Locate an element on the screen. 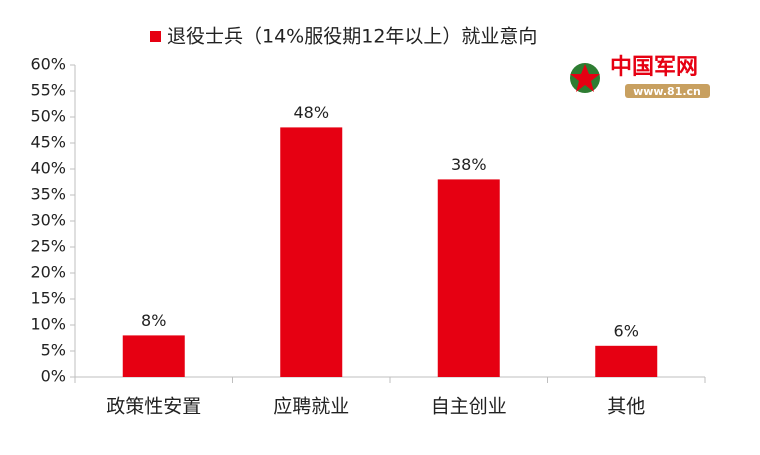 The image size is (760, 455). y-tick-label: 10% is located at coordinates (48, 324).